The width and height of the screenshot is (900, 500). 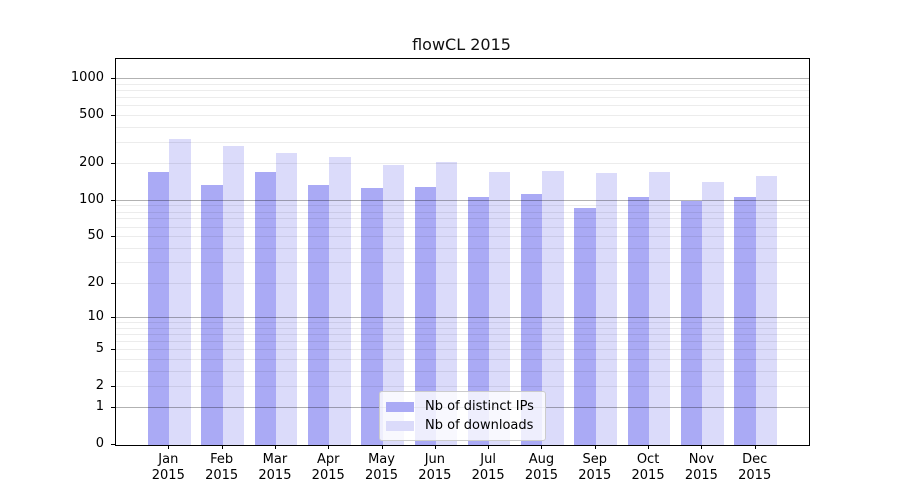 What do you see at coordinates (340, 301) in the screenshot?
I see `bar-apr-downloads` at bounding box center [340, 301].